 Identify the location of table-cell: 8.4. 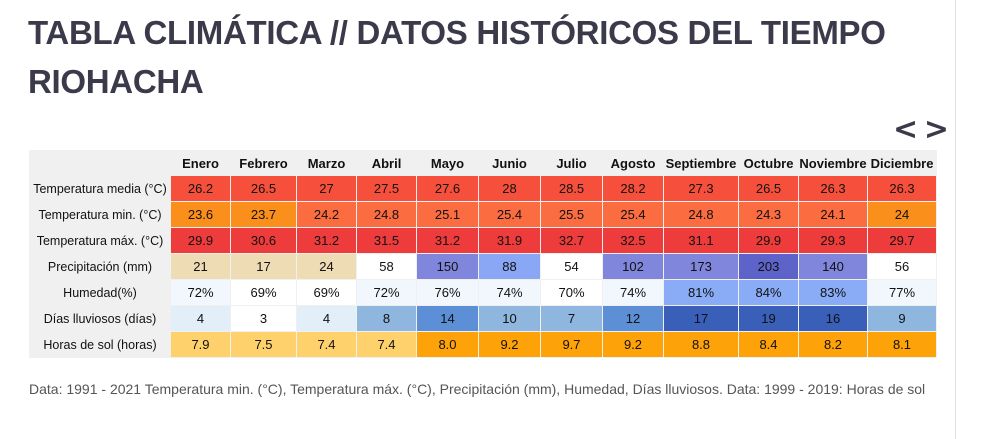
(768, 344).